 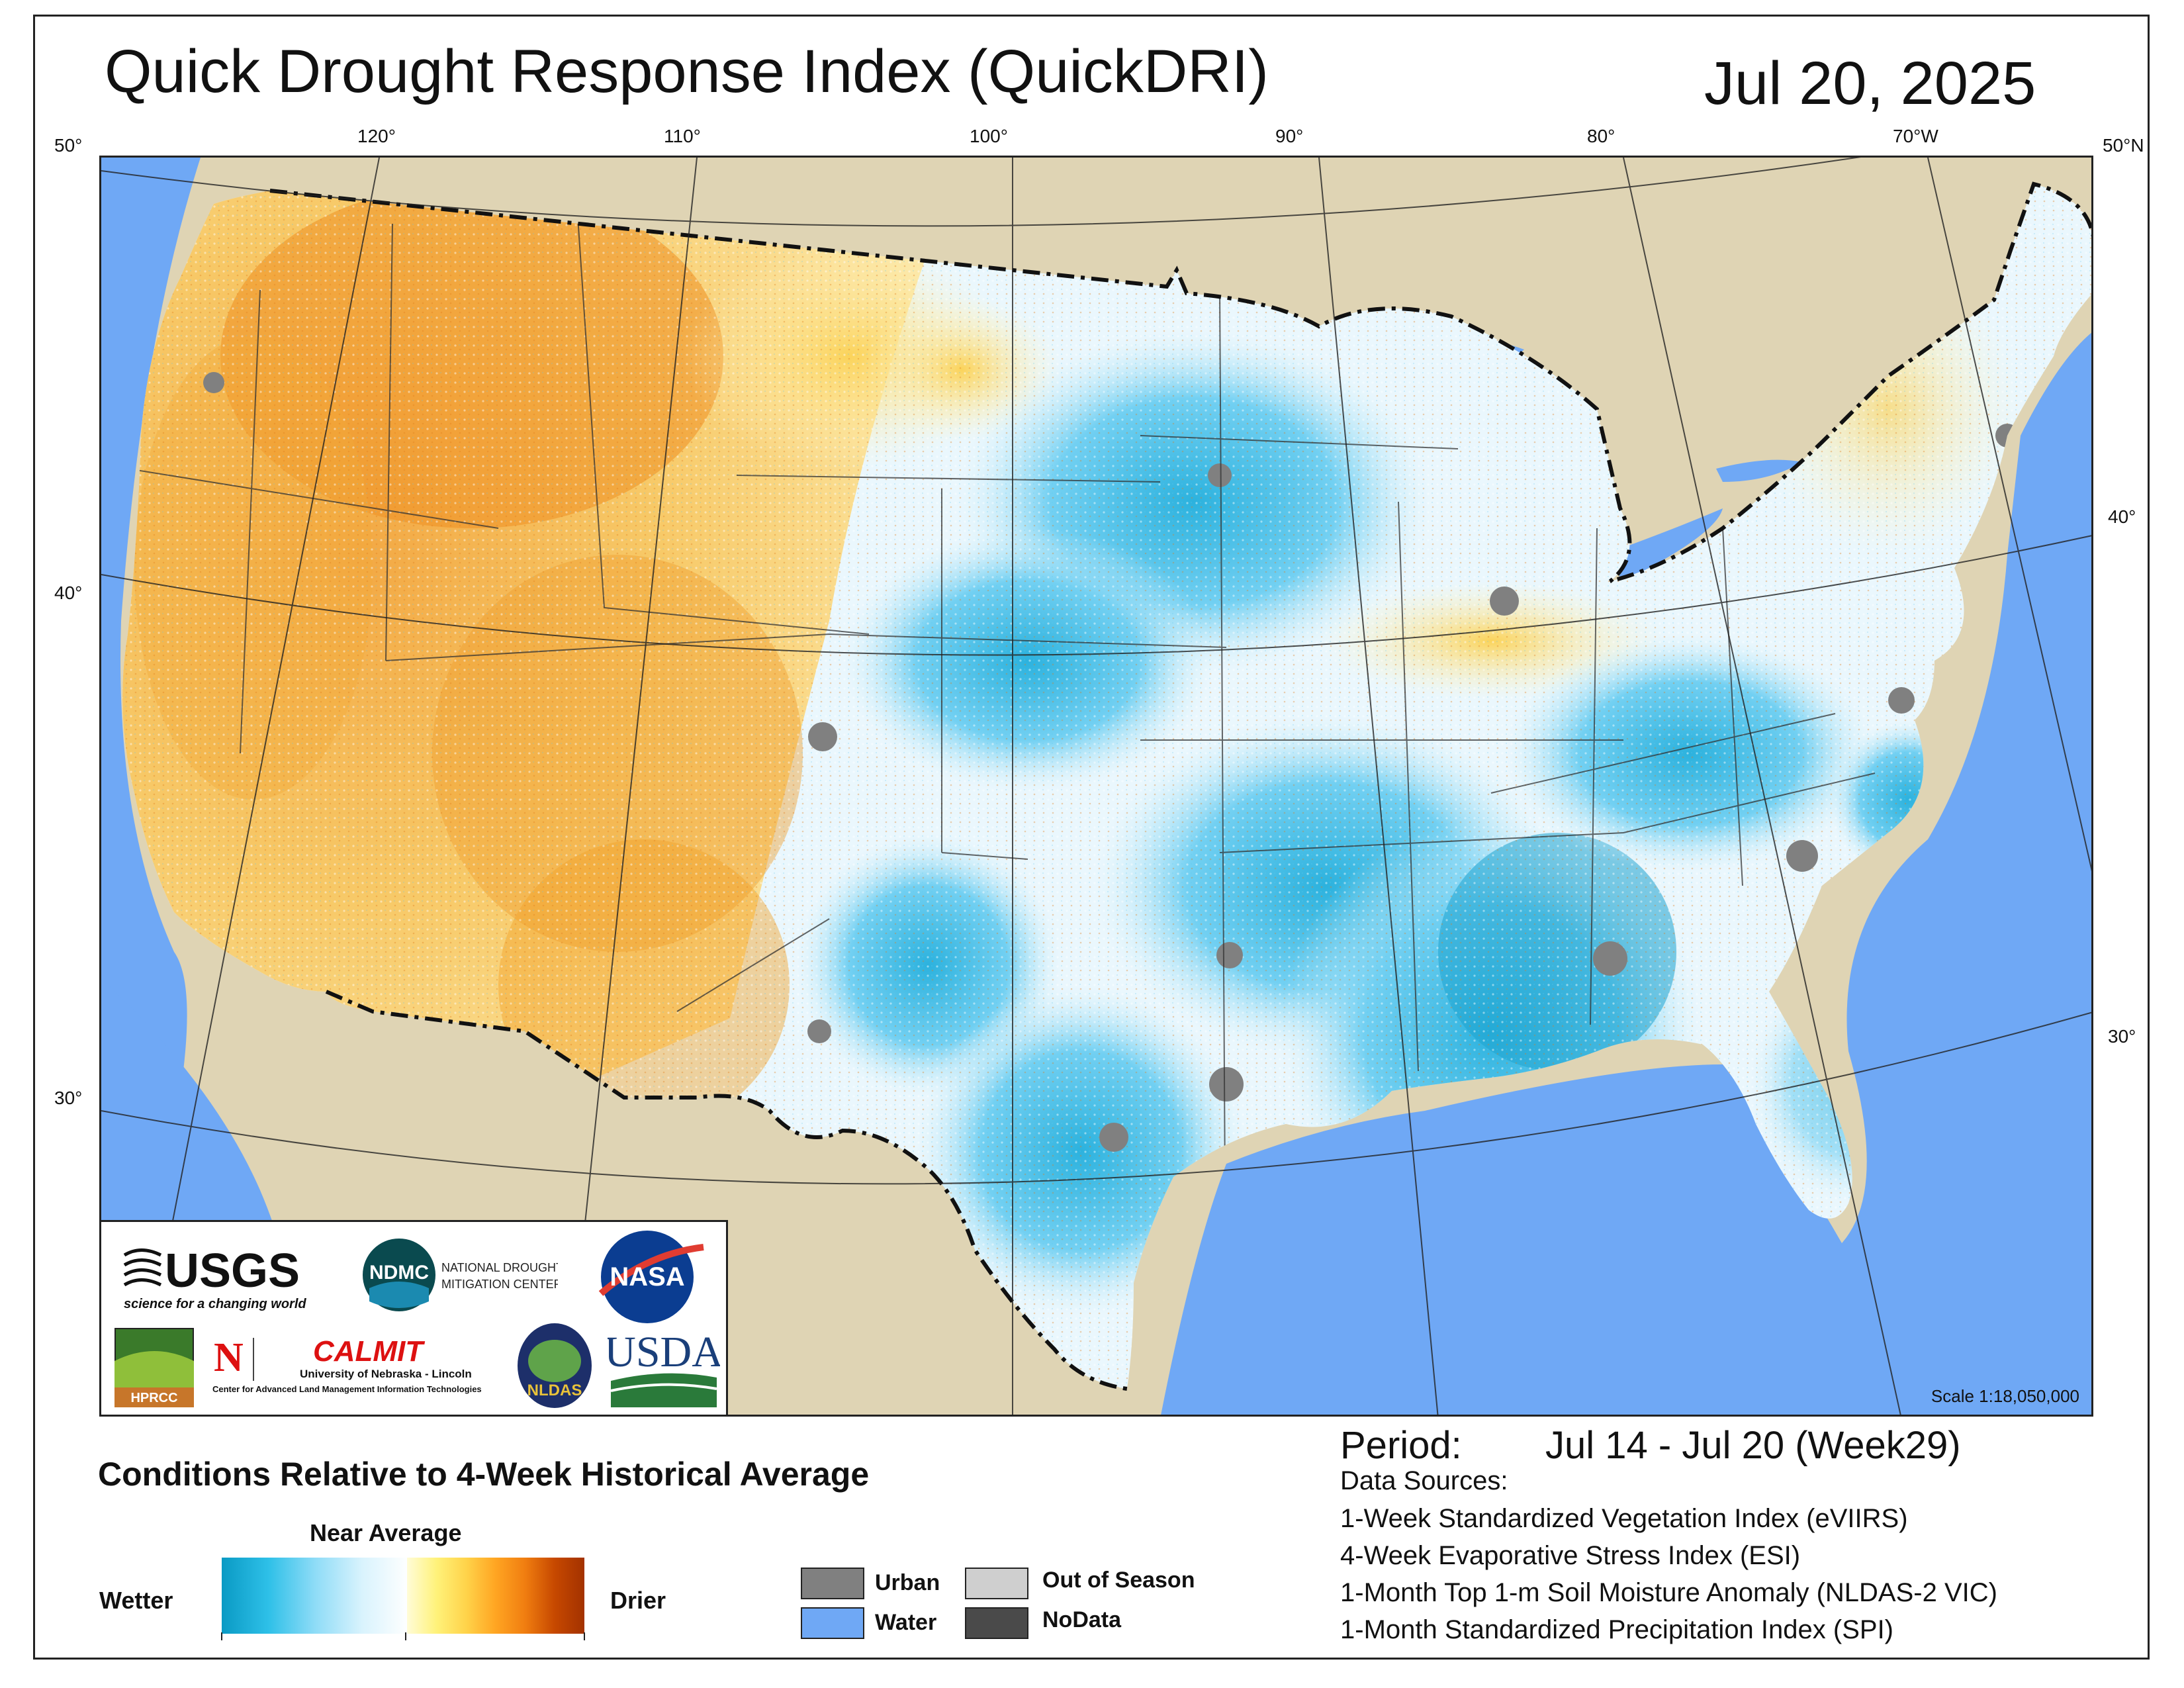 I want to click on usgs-tagline: science for a changing world, so click(x=215, y=1304).